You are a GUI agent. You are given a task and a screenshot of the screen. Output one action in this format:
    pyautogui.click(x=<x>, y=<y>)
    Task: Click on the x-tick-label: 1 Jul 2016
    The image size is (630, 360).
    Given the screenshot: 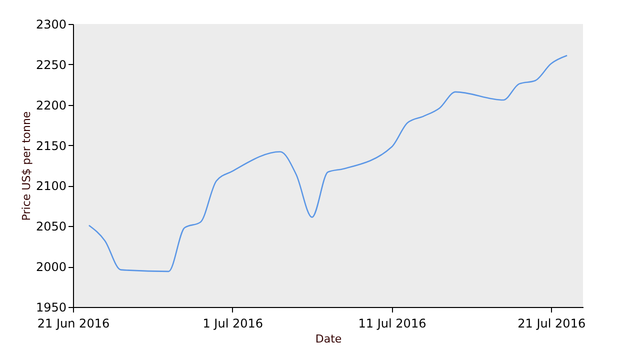 What is the action you would take?
    pyautogui.click(x=233, y=323)
    